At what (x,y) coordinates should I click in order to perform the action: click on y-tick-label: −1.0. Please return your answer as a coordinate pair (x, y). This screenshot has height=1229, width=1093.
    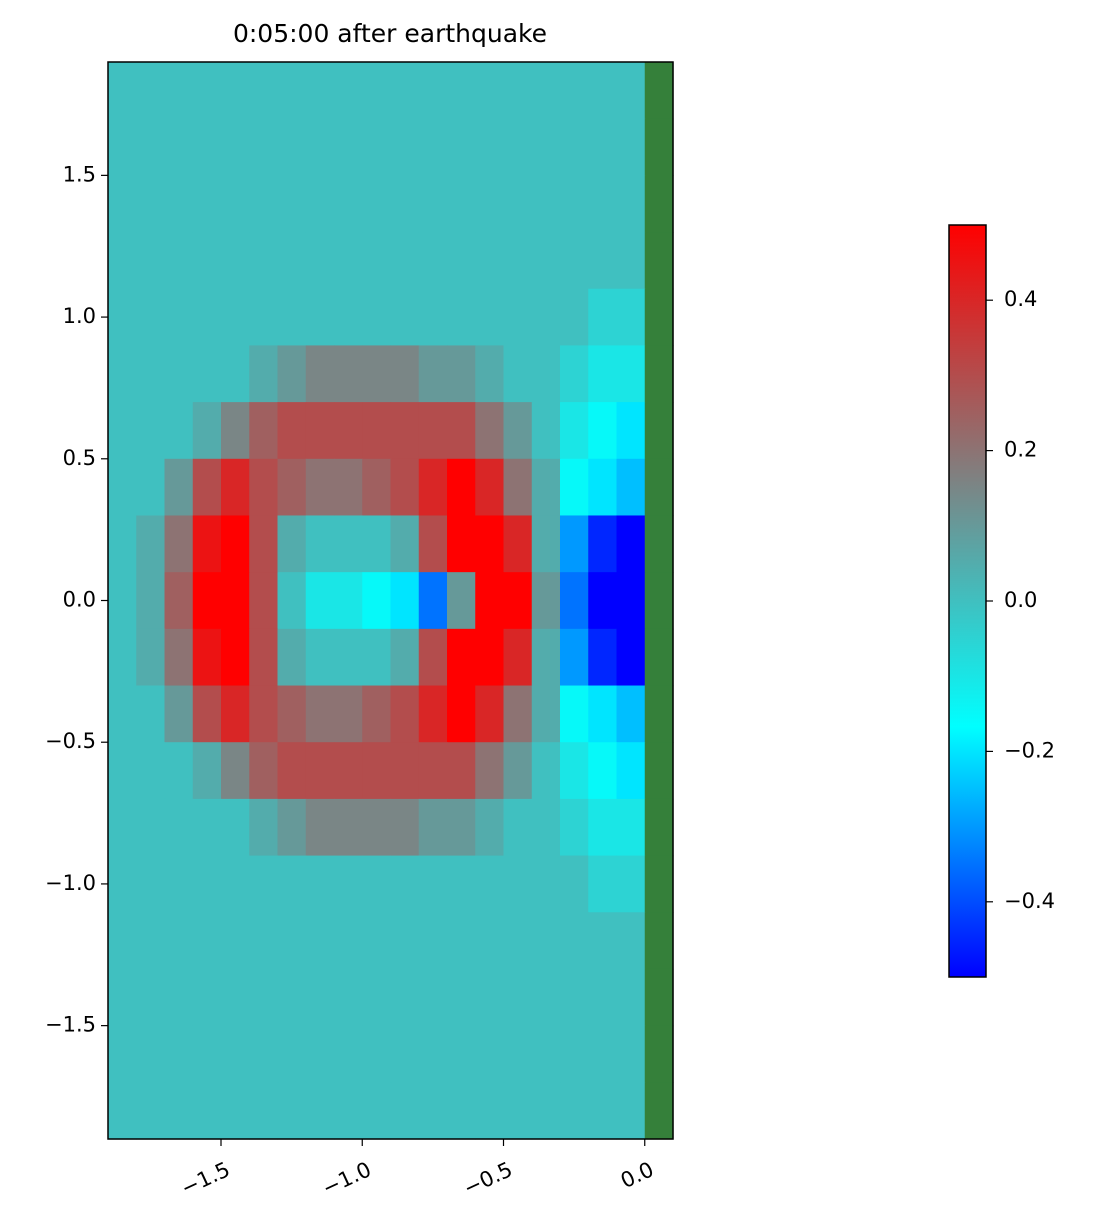
    Looking at the image, I should click on (70, 883).